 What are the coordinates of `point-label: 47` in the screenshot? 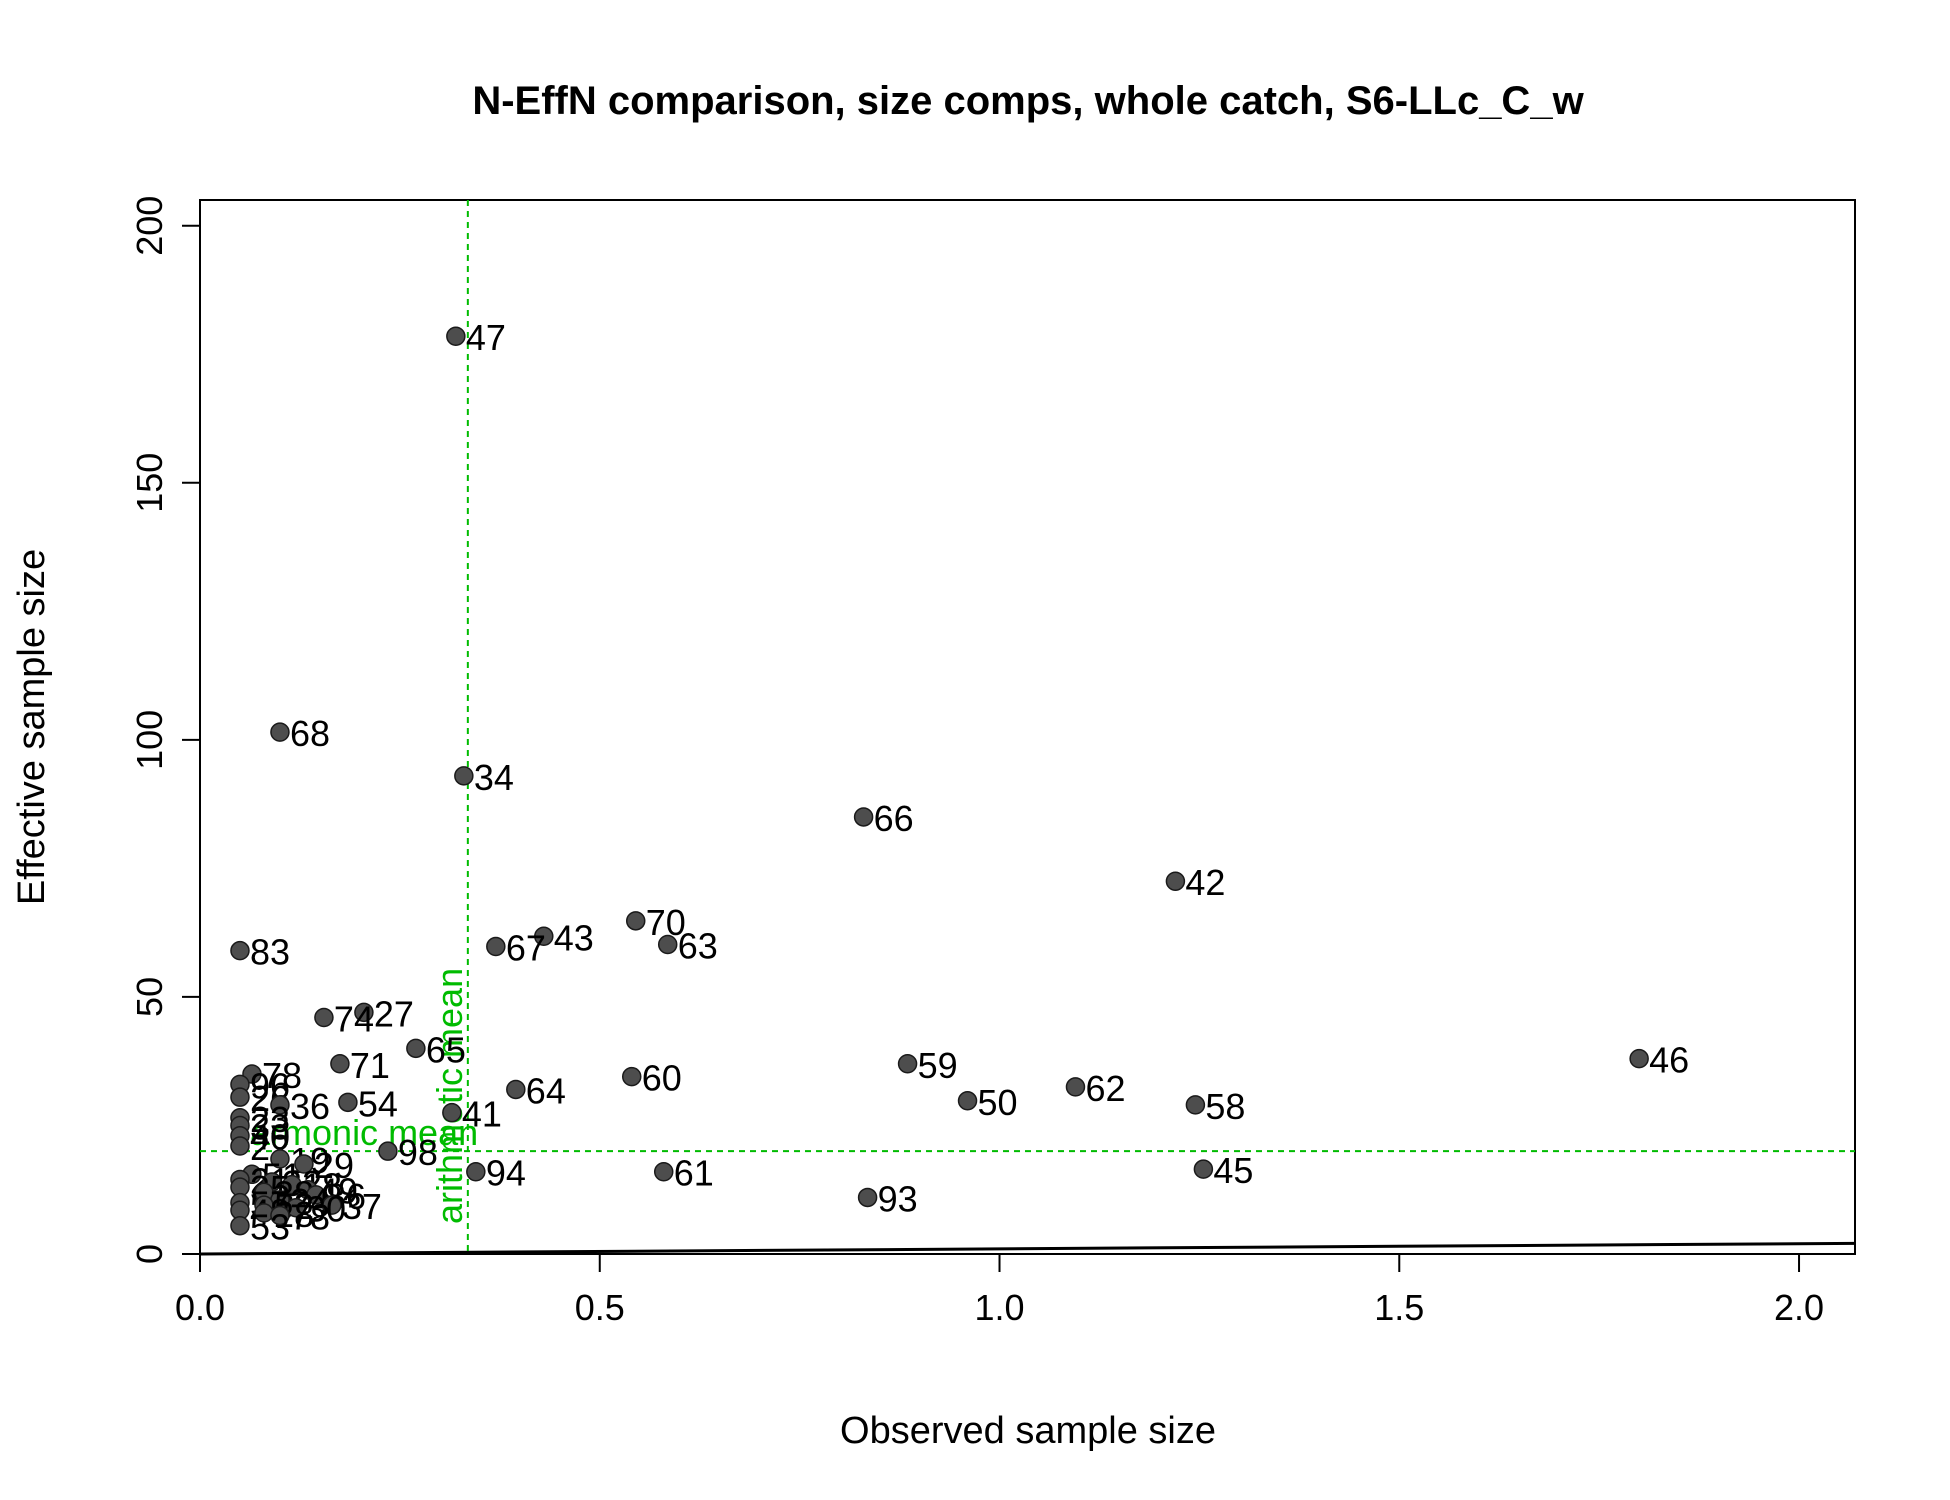 It's located at (486, 337).